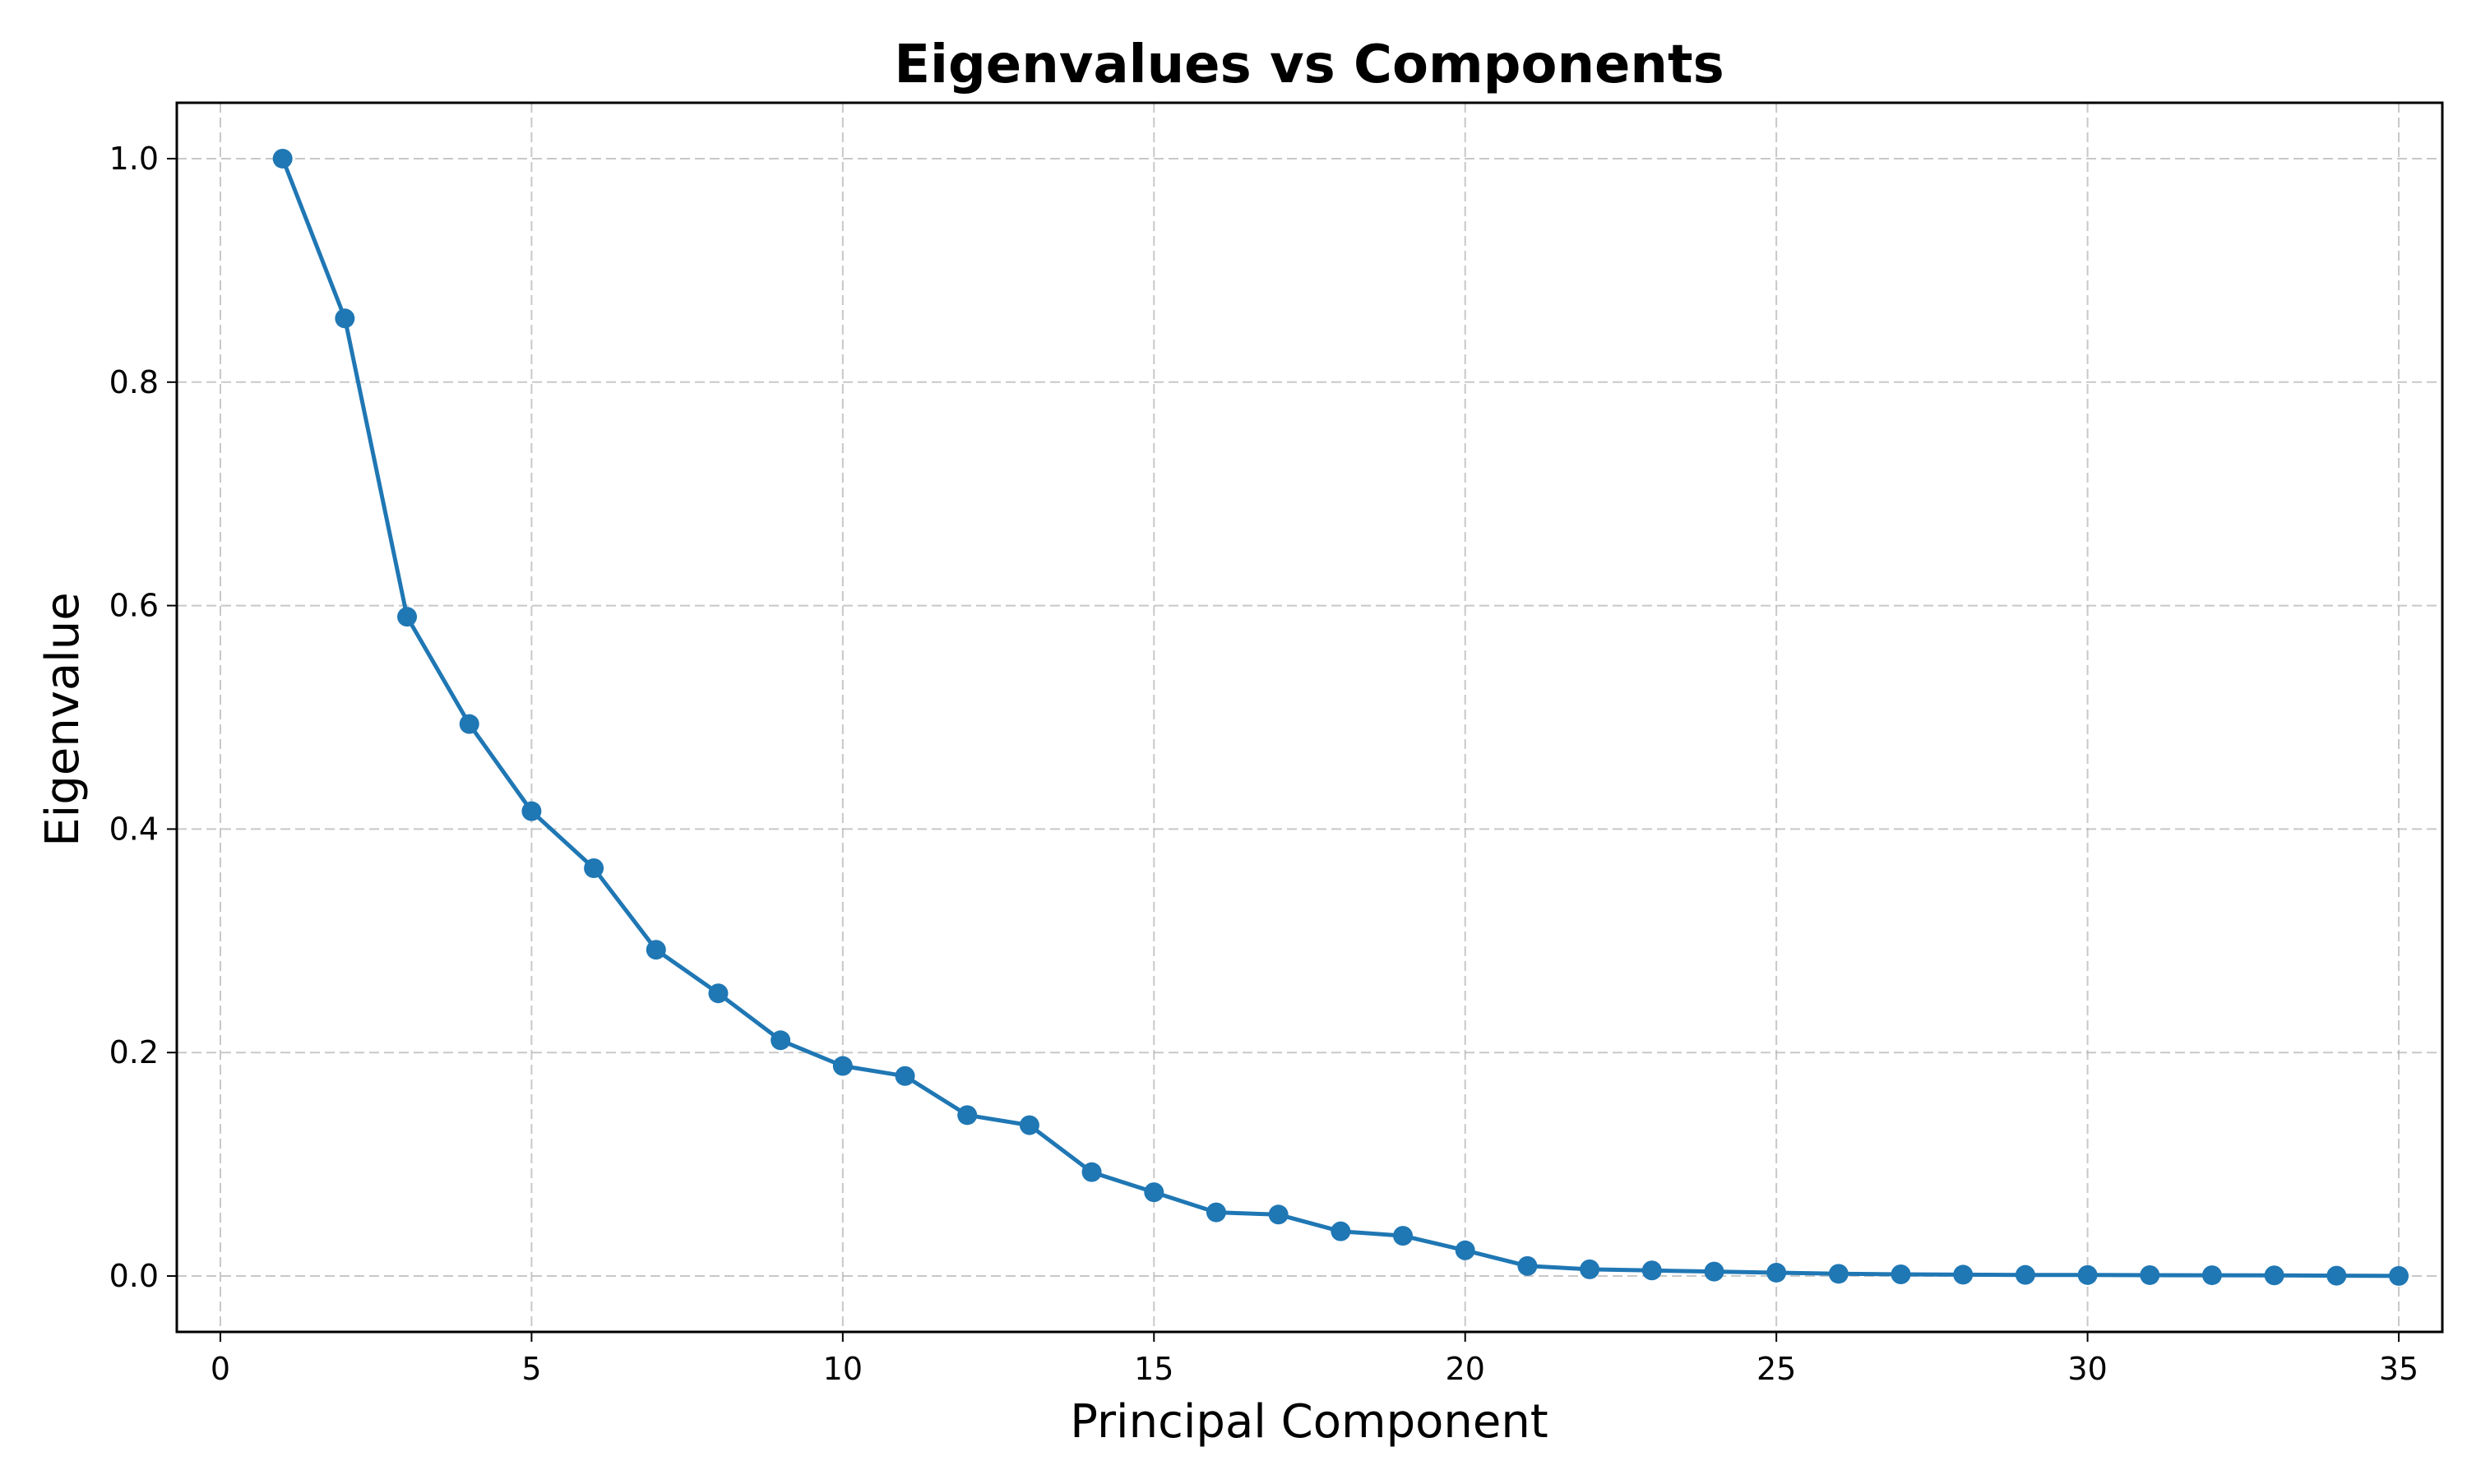  I want to click on x-tick-label: 25, so click(1777, 1369).